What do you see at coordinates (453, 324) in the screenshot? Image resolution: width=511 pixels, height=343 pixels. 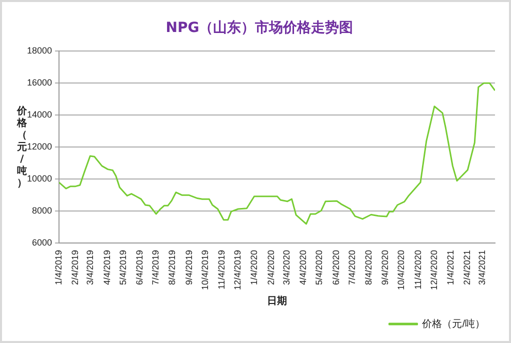 I see `legend-label: 价格（元/吨）` at bounding box center [453, 324].